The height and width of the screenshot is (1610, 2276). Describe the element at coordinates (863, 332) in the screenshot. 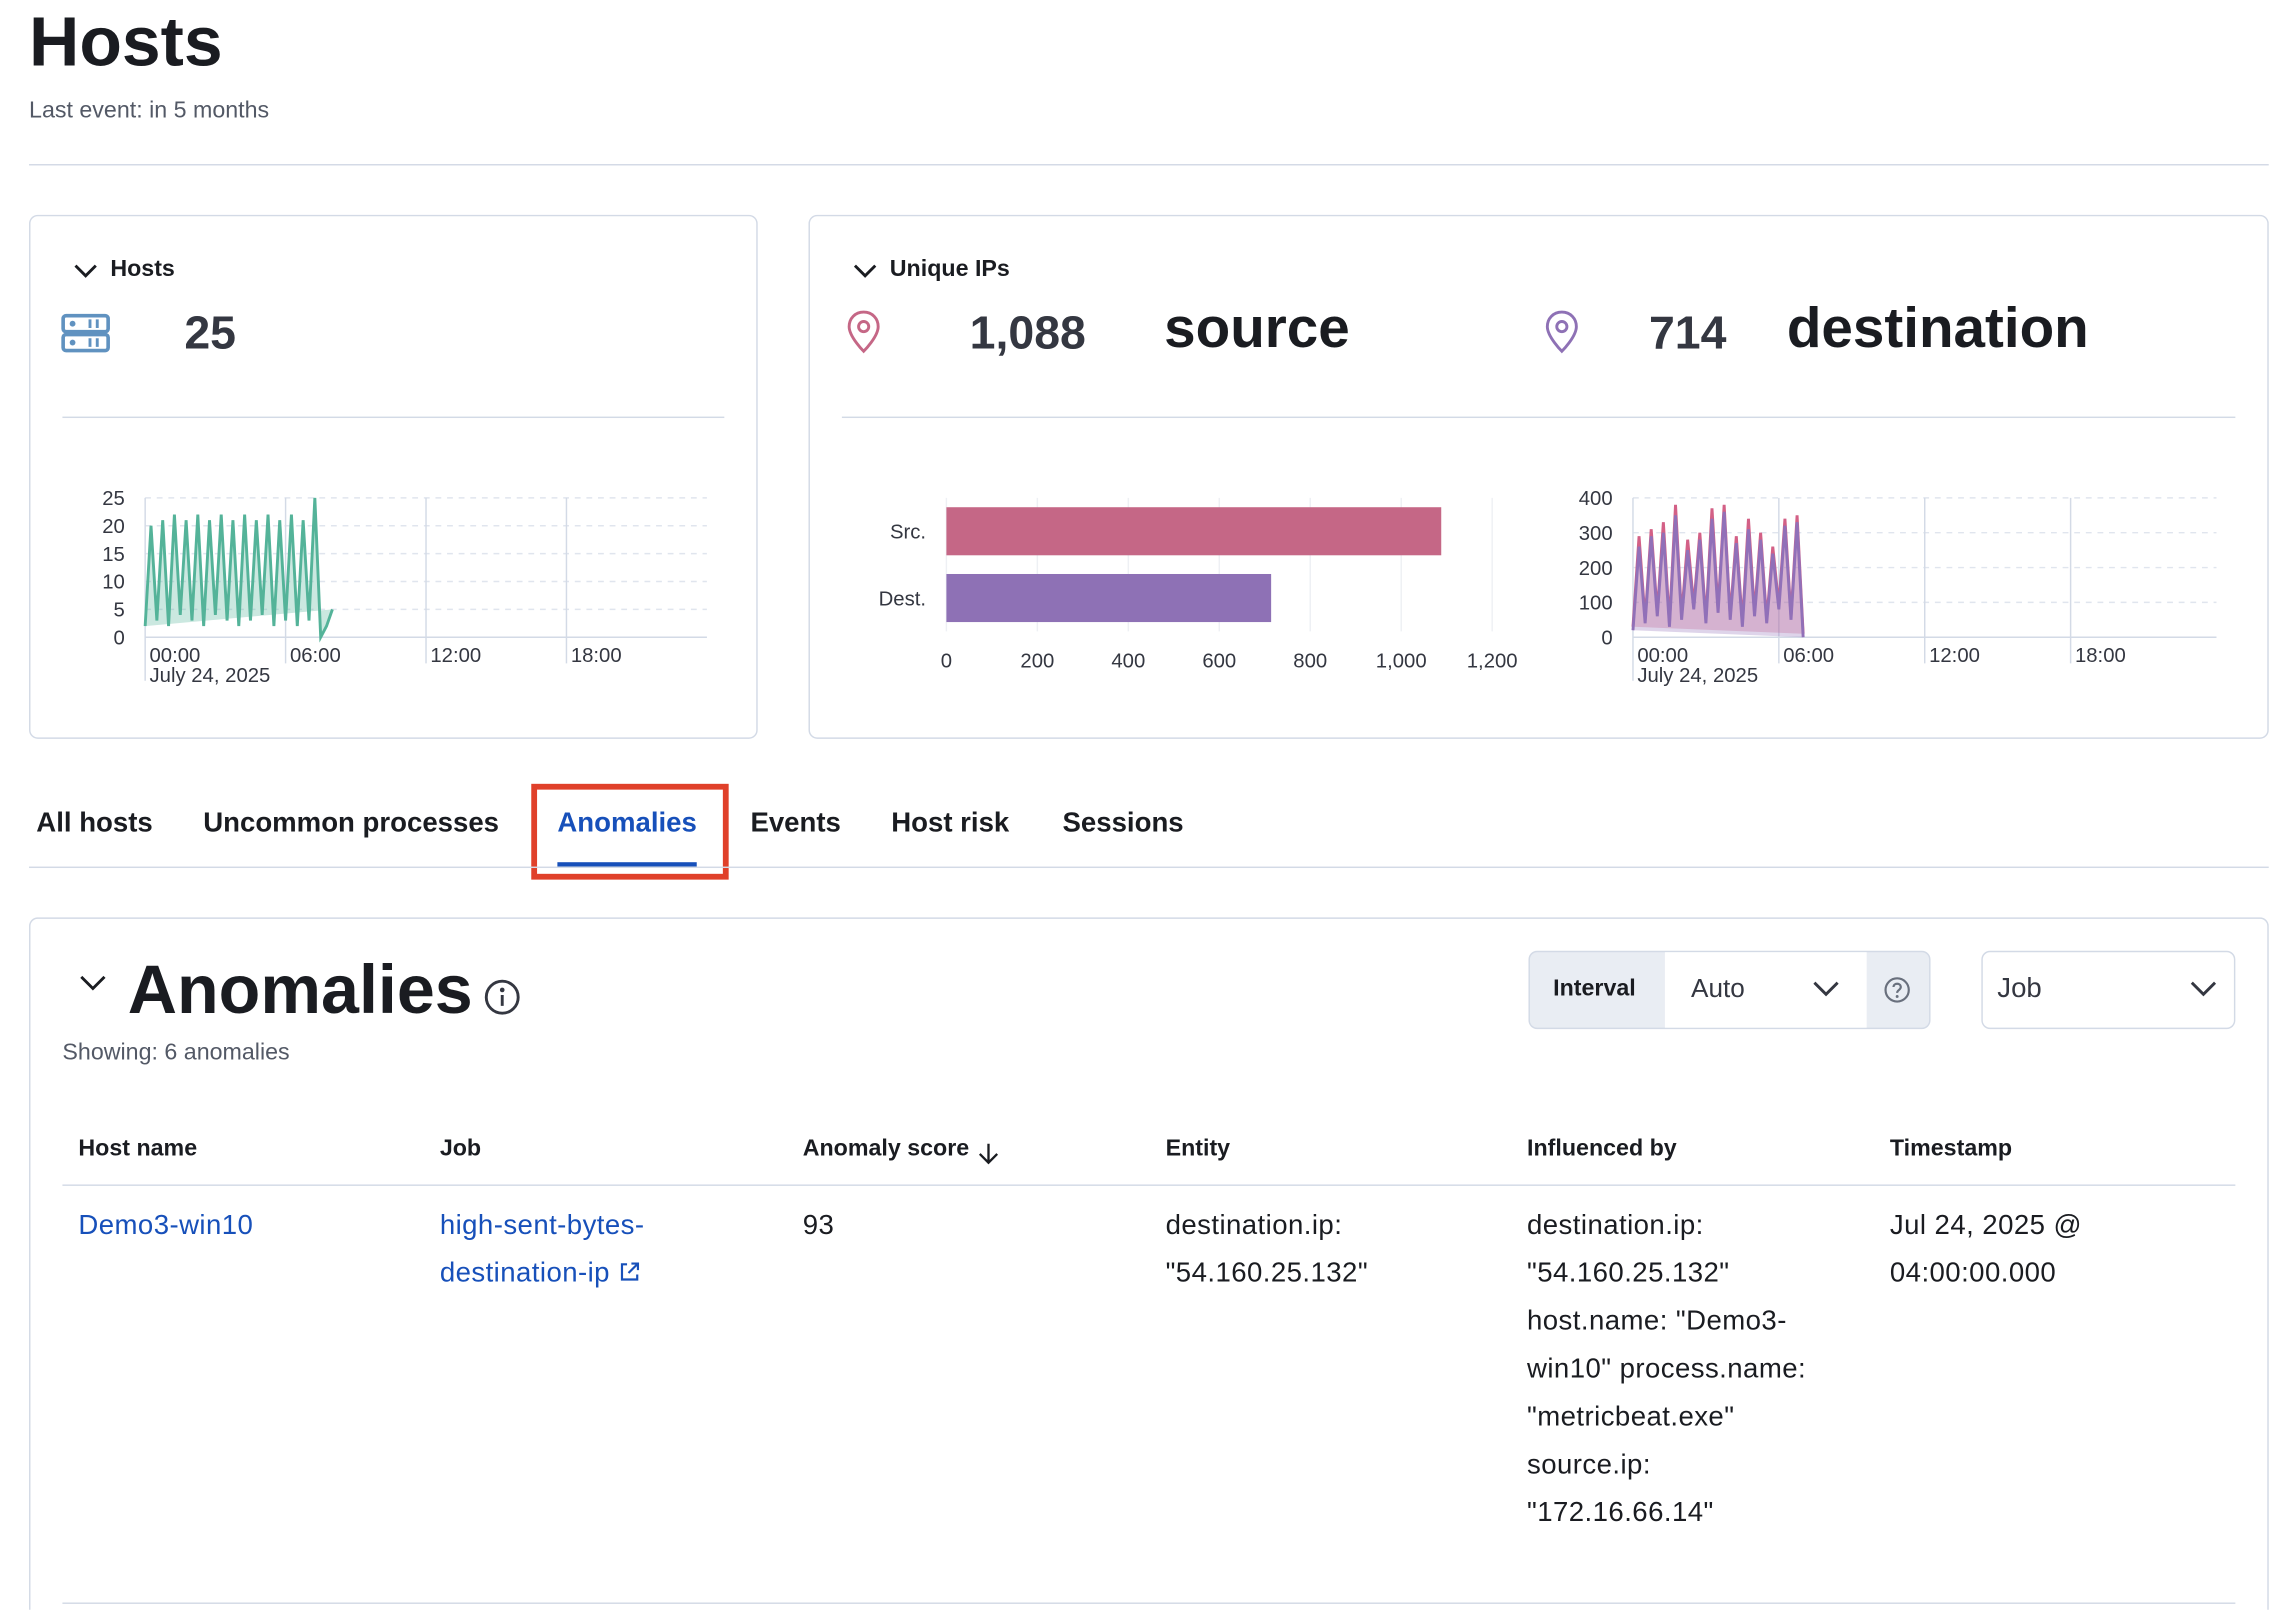

I see `source-pin-icon` at that location.